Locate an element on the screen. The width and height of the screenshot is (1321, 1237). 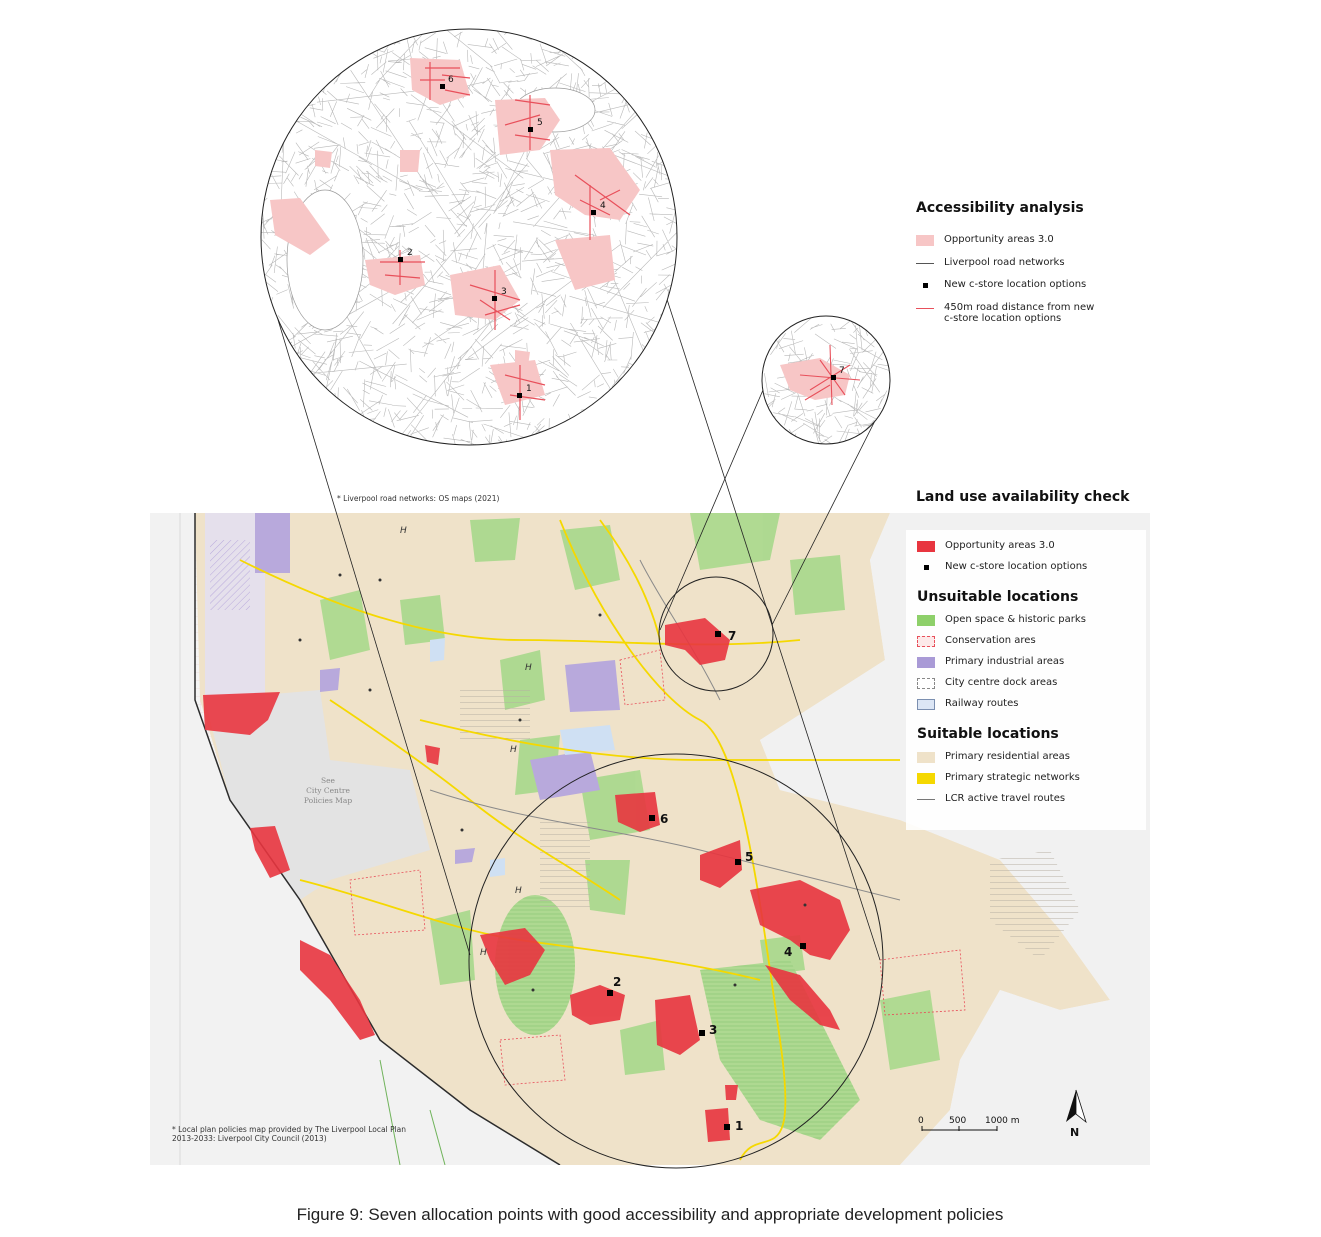
legend-item-conservation: Conservation ares is located at coordinates (1032, 641).